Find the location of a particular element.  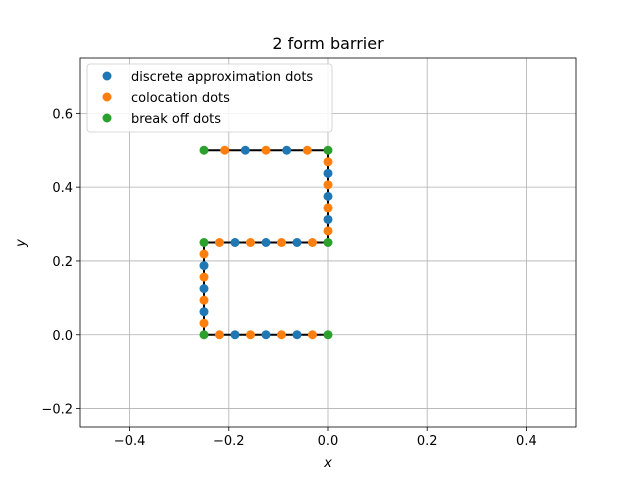

x-tick-label: 0.4 is located at coordinates (526, 441).